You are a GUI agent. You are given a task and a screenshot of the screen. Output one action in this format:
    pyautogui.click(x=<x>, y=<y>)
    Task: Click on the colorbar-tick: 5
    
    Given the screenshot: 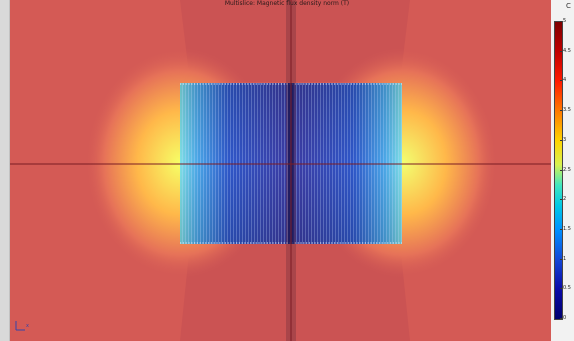 What is the action you would take?
    pyautogui.click(x=563, y=21)
    